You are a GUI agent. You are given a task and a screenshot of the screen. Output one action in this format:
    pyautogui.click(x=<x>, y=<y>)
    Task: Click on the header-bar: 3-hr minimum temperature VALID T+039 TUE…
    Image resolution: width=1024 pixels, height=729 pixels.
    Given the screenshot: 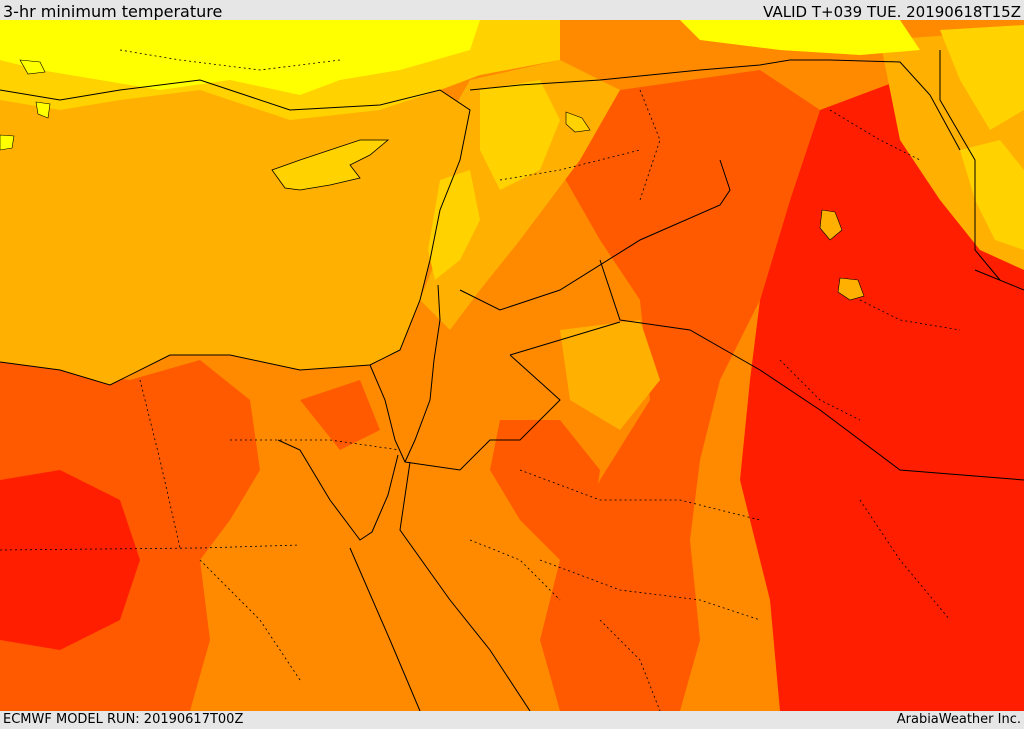 What is the action you would take?
    pyautogui.click(x=512, y=10)
    